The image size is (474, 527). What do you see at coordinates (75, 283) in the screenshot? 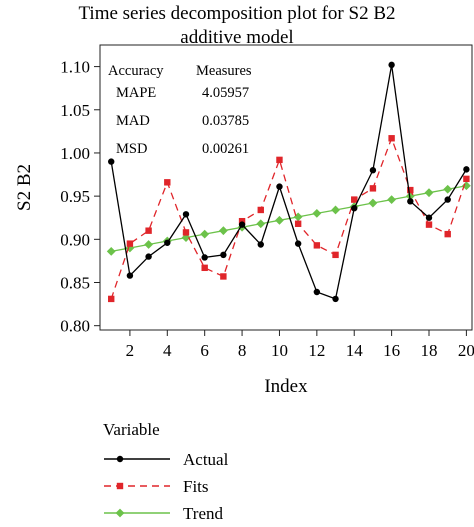
I see `y-tick-label: 0.85` at bounding box center [75, 283].